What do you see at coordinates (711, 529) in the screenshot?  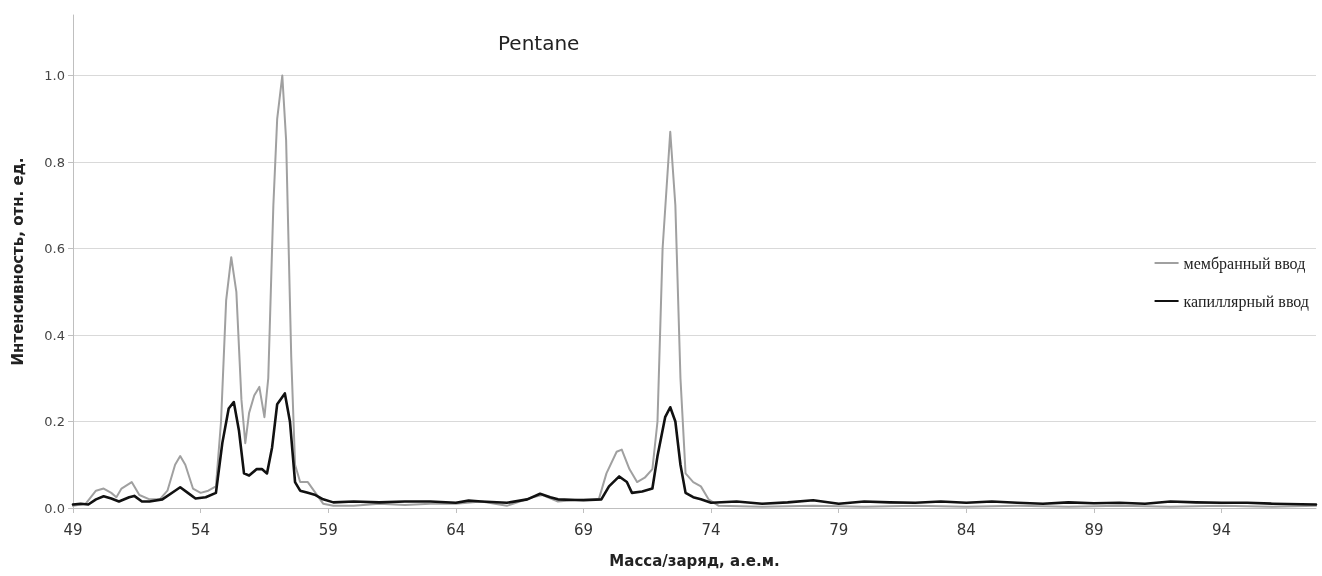 I see `x-tick-label: 74` at bounding box center [711, 529].